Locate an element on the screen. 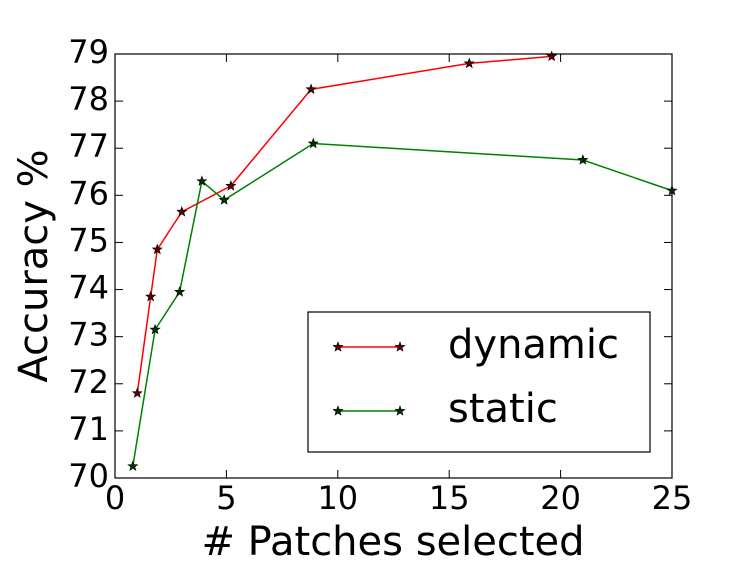  y-tick-label: 71 is located at coordinates (88, 429).